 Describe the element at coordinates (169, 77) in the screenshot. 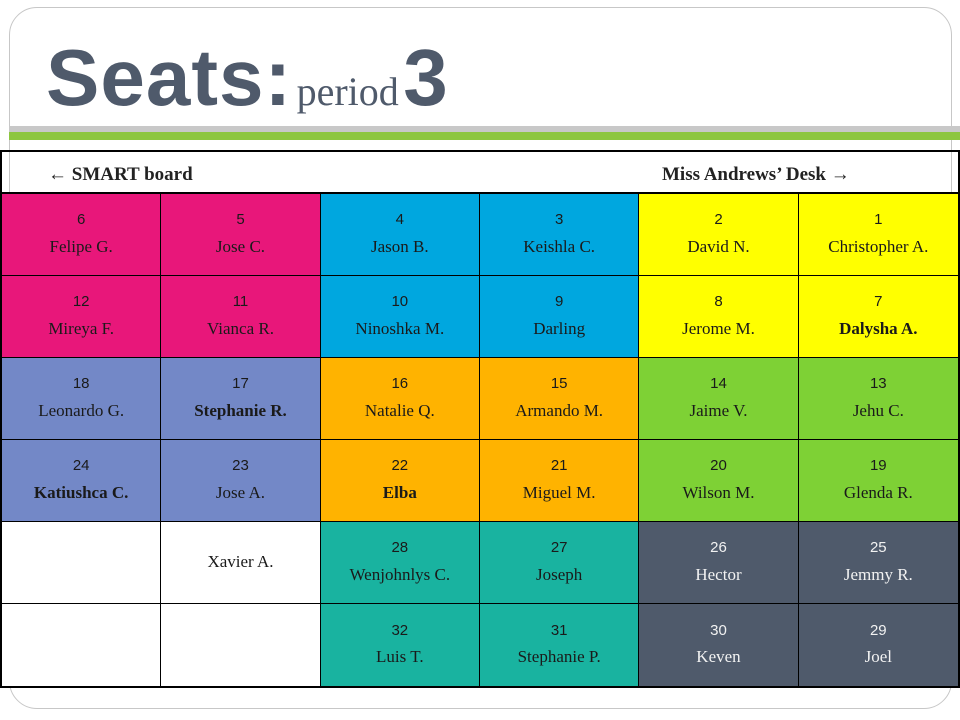

I see `title-word: Seats:` at that location.